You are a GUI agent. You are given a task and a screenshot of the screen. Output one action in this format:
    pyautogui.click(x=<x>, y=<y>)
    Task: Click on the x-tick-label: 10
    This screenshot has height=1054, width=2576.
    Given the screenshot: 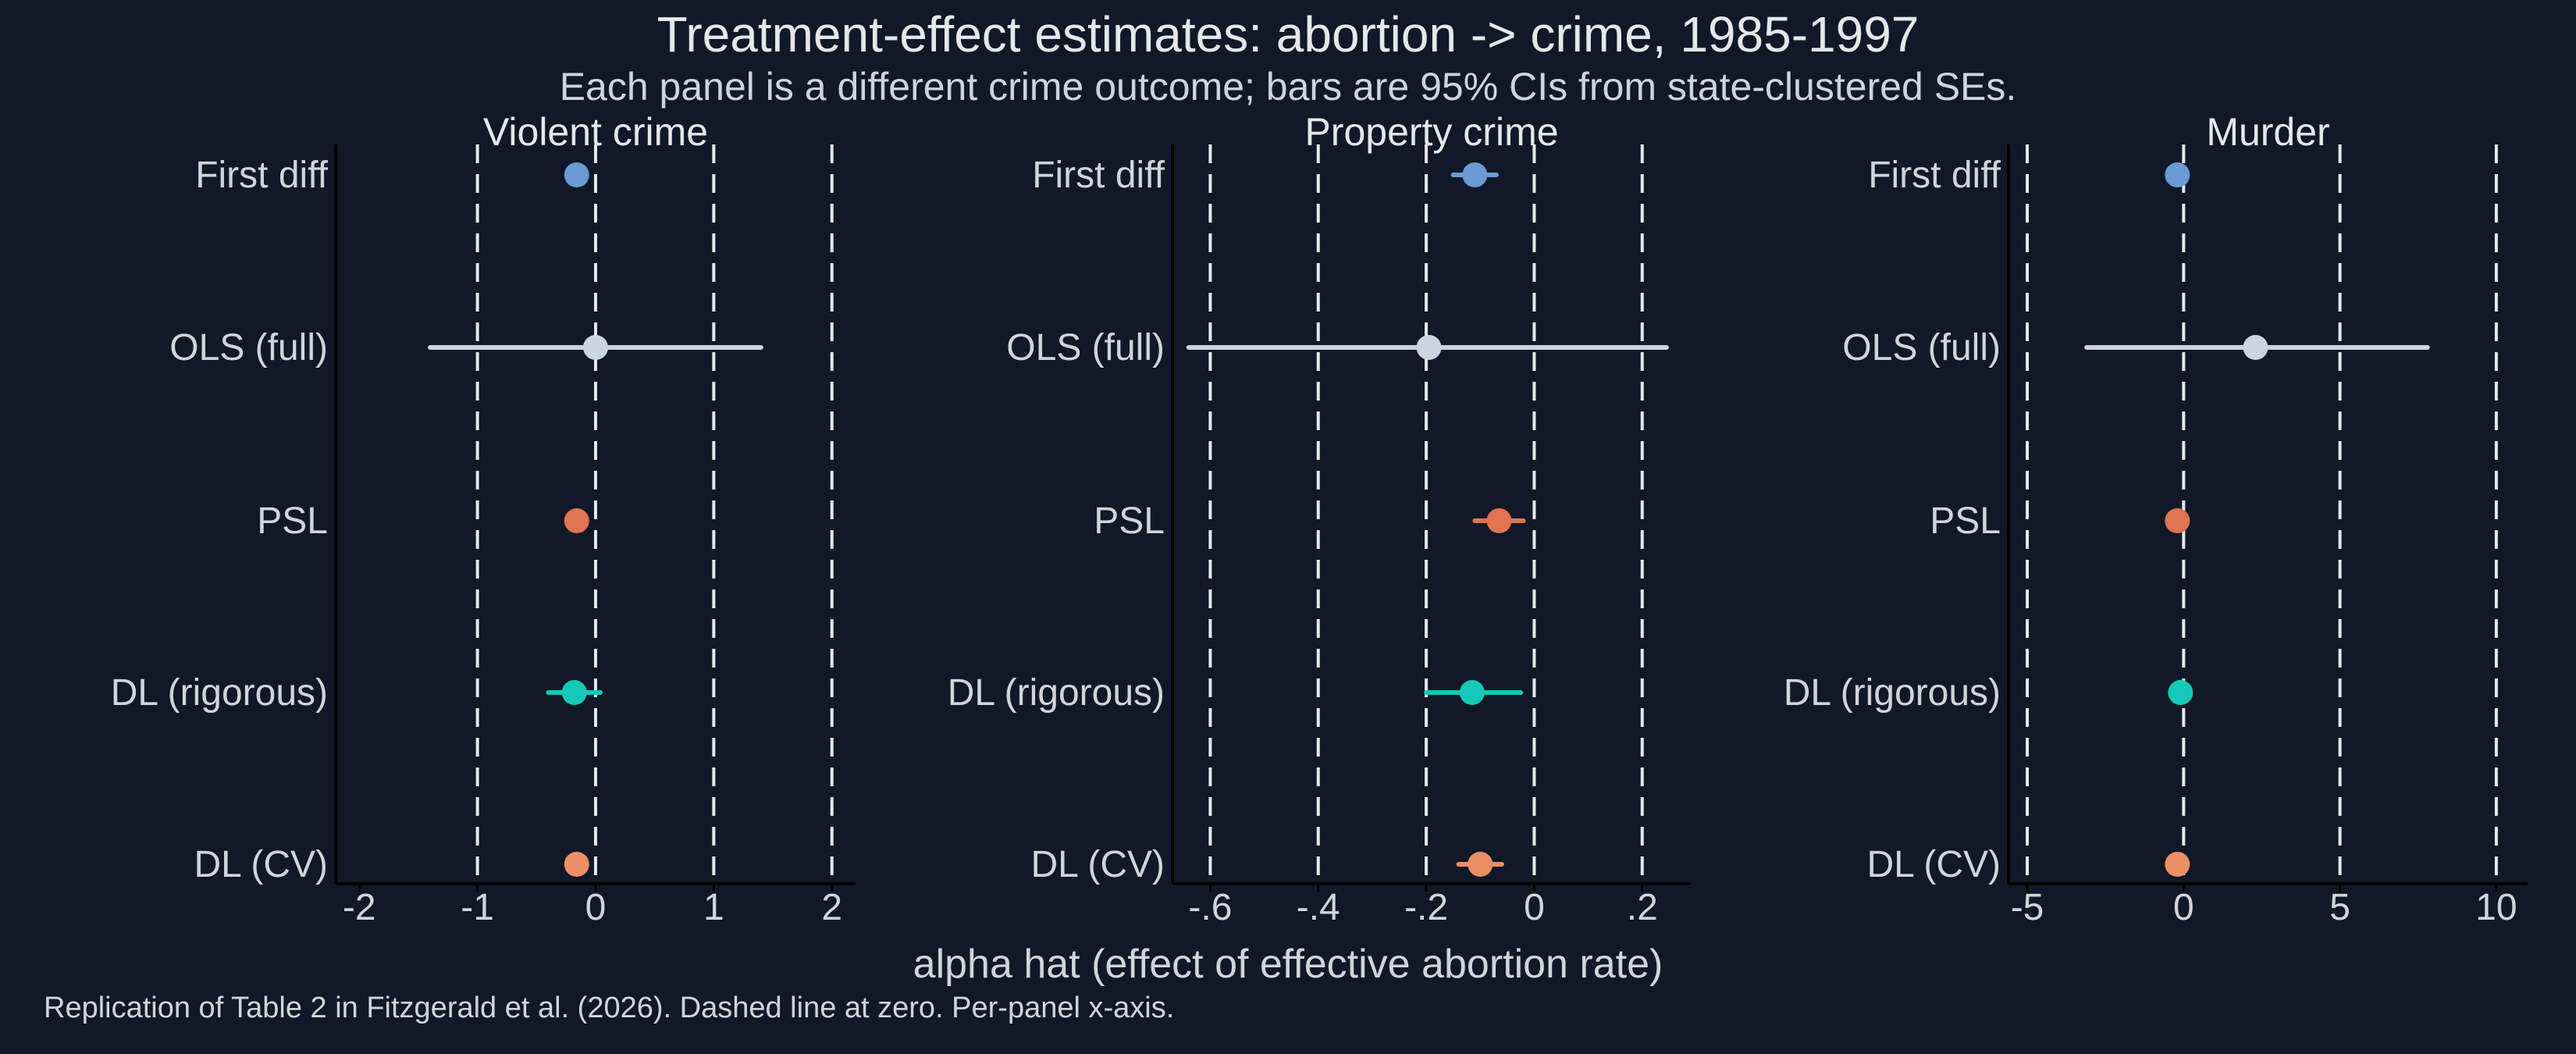 What is the action you would take?
    pyautogui.click(x=2496, y=907)
    